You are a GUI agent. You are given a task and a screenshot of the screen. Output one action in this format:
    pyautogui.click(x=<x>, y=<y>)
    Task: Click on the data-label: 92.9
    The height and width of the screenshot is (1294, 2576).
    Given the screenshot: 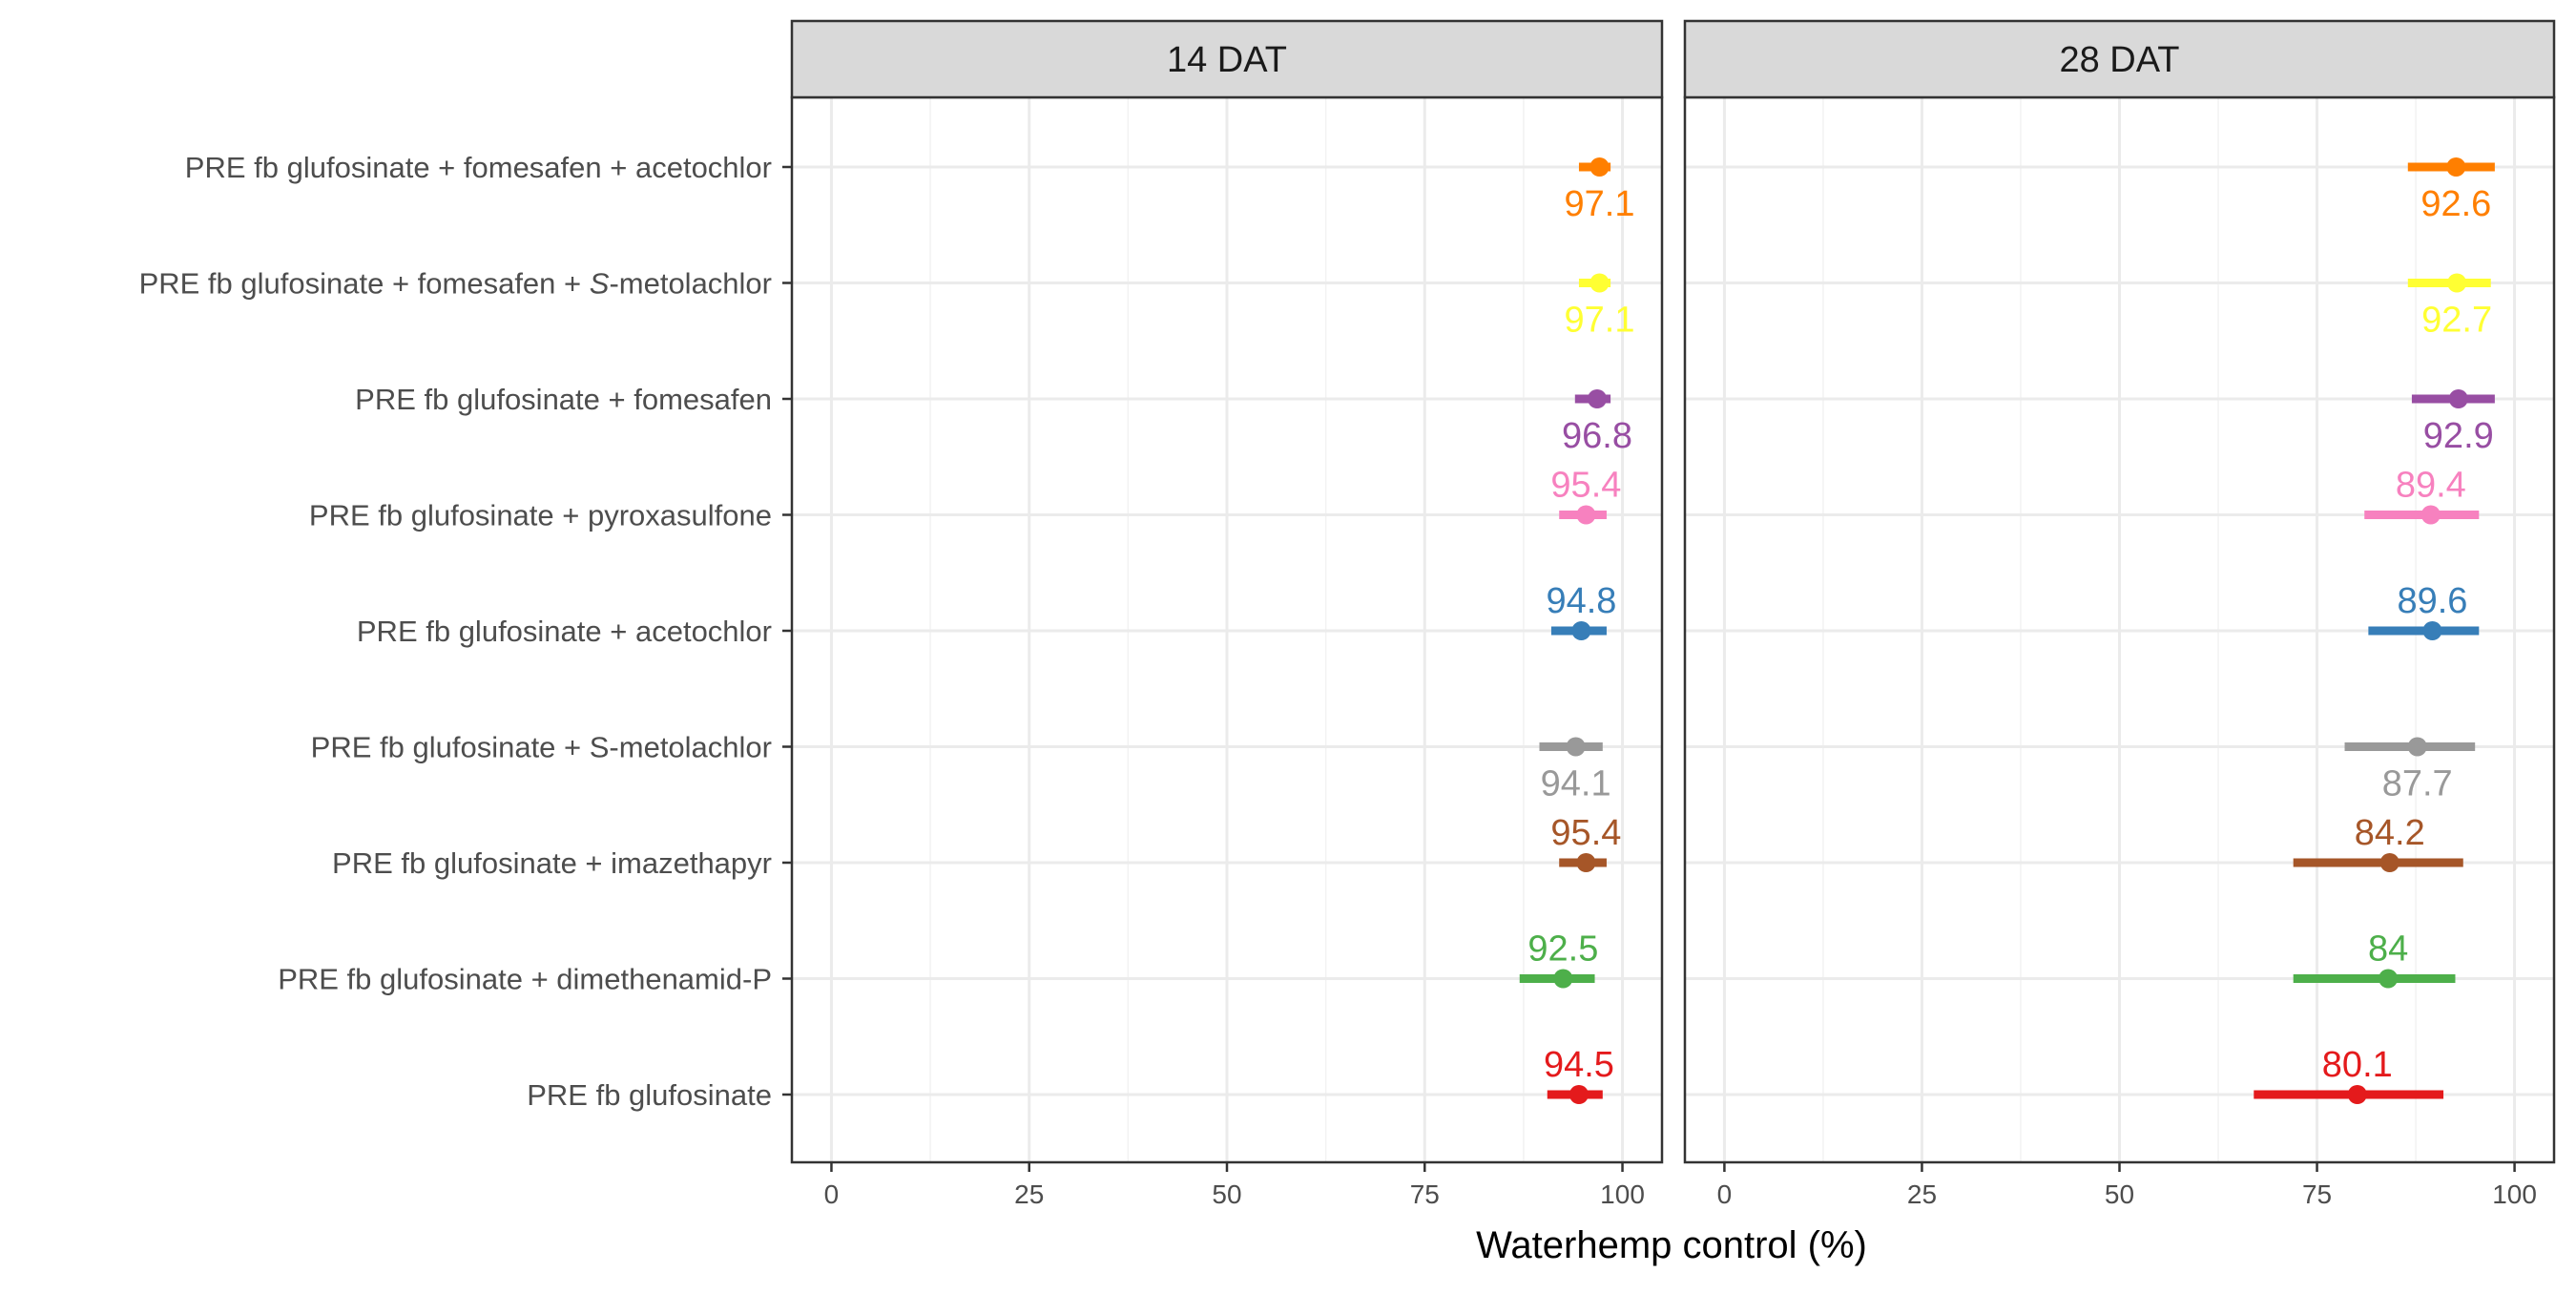 What is the action you would take?
    pyautogui.click(x=2458, y=436)
    